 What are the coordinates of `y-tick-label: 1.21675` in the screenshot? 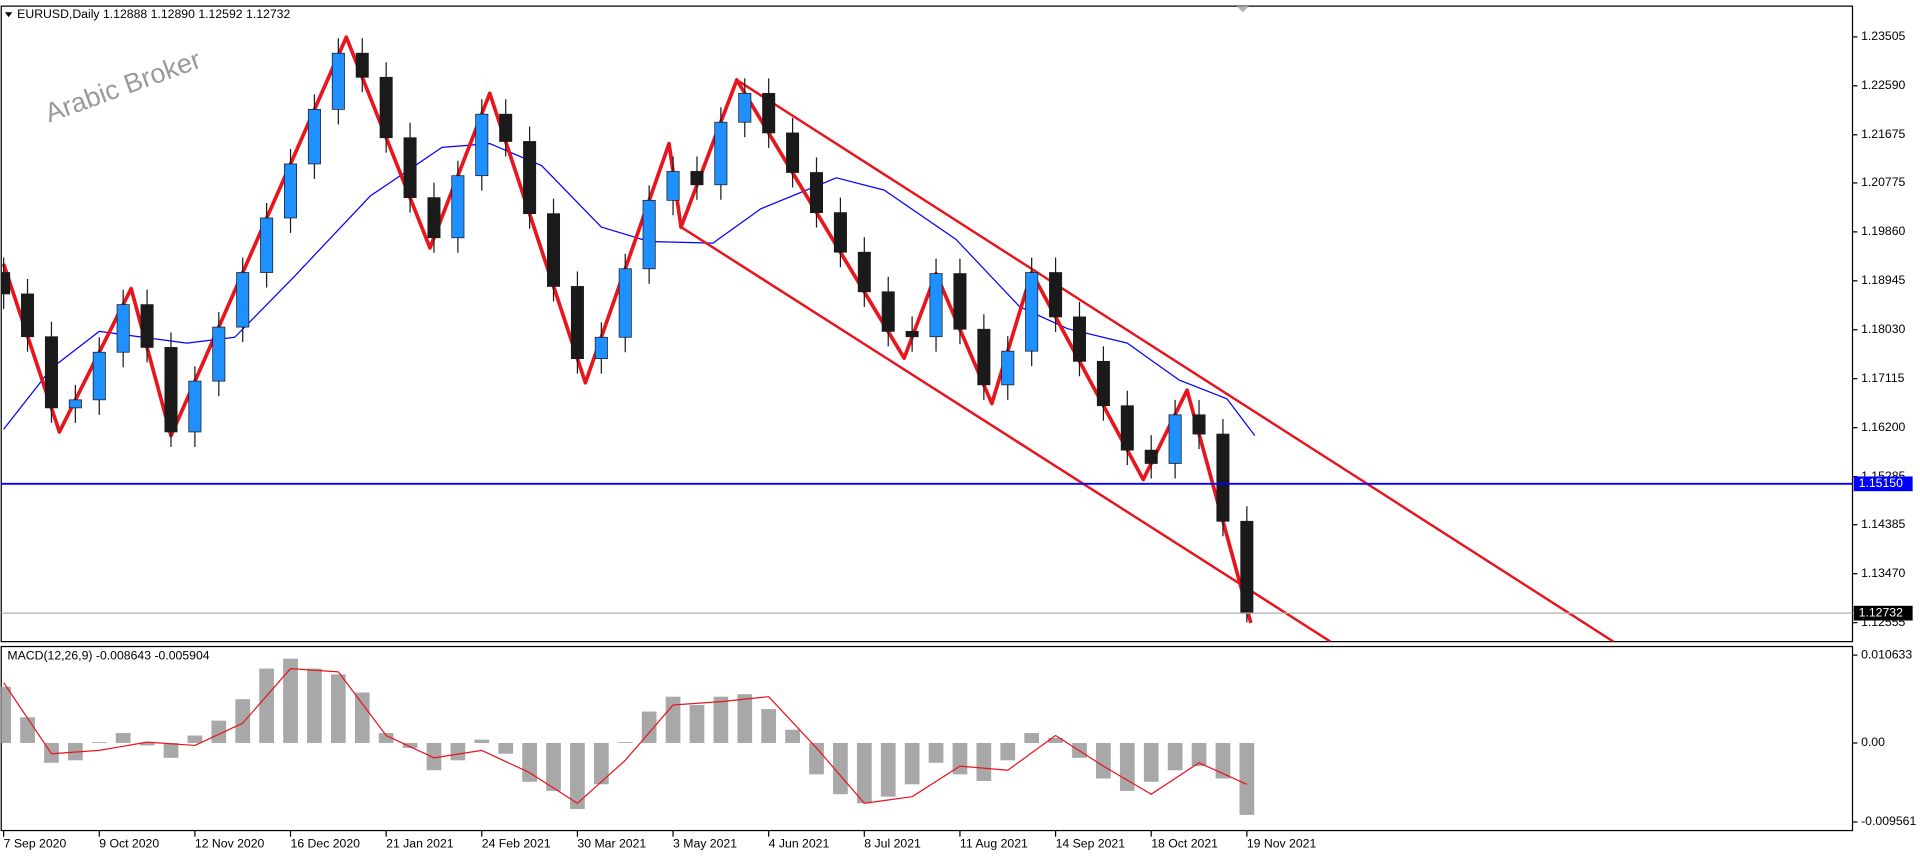 It's located at (1883, 134).